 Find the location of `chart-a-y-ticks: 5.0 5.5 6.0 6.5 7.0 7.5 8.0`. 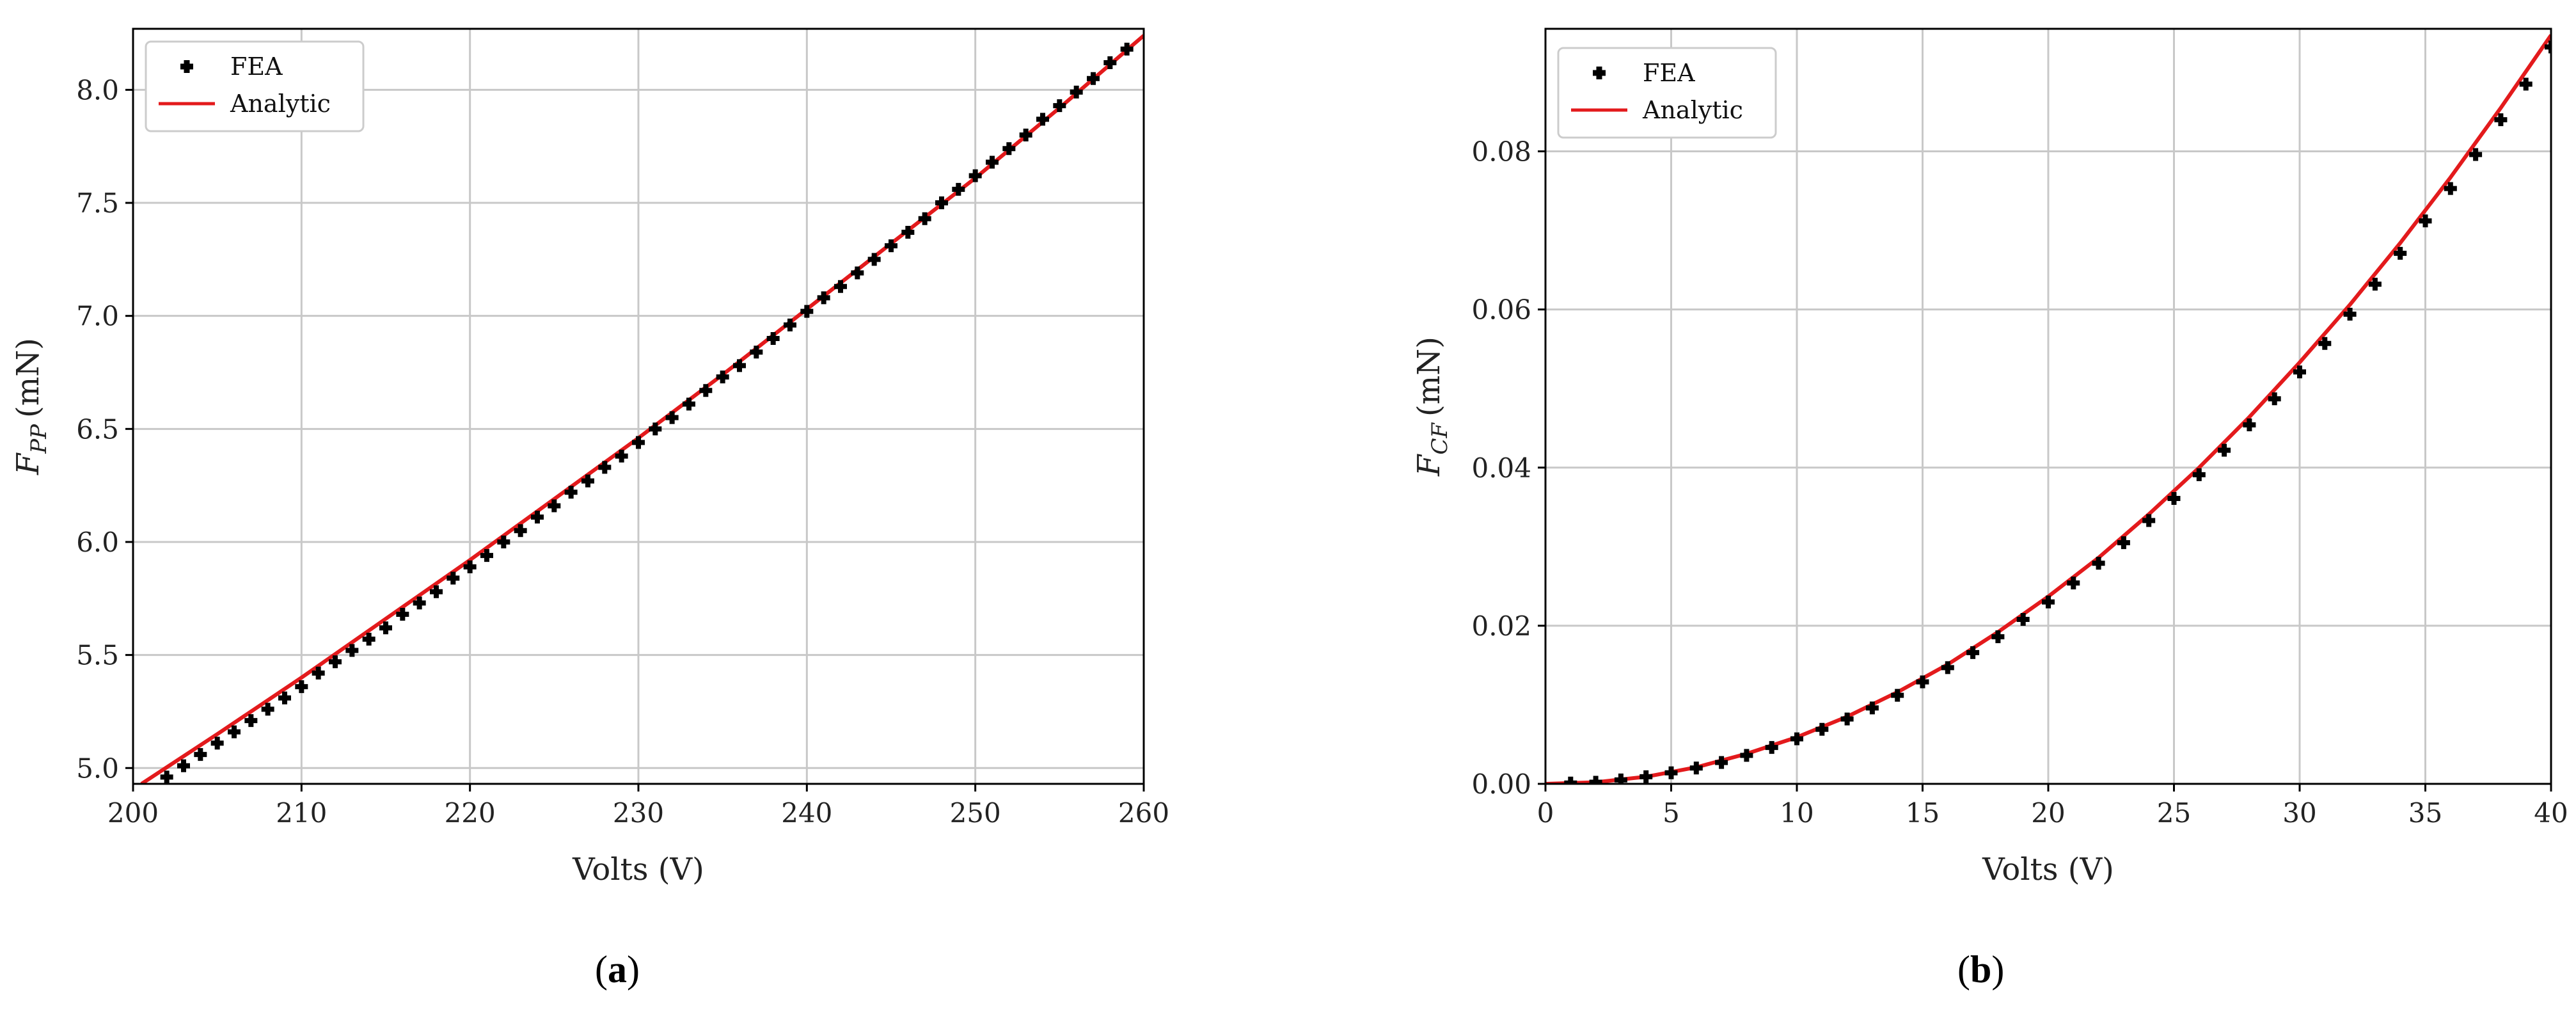

chart-a-y-ticks: 5.0 5.5 6.0 6.5 7.0 7.5 8.0 is located at coordinates (104, 429).